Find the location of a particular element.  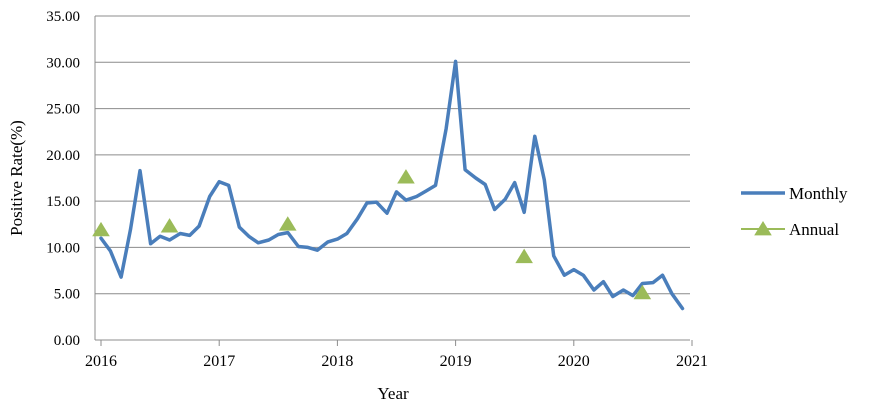

x-axis-label: Year is located at coordinates (393, 393).